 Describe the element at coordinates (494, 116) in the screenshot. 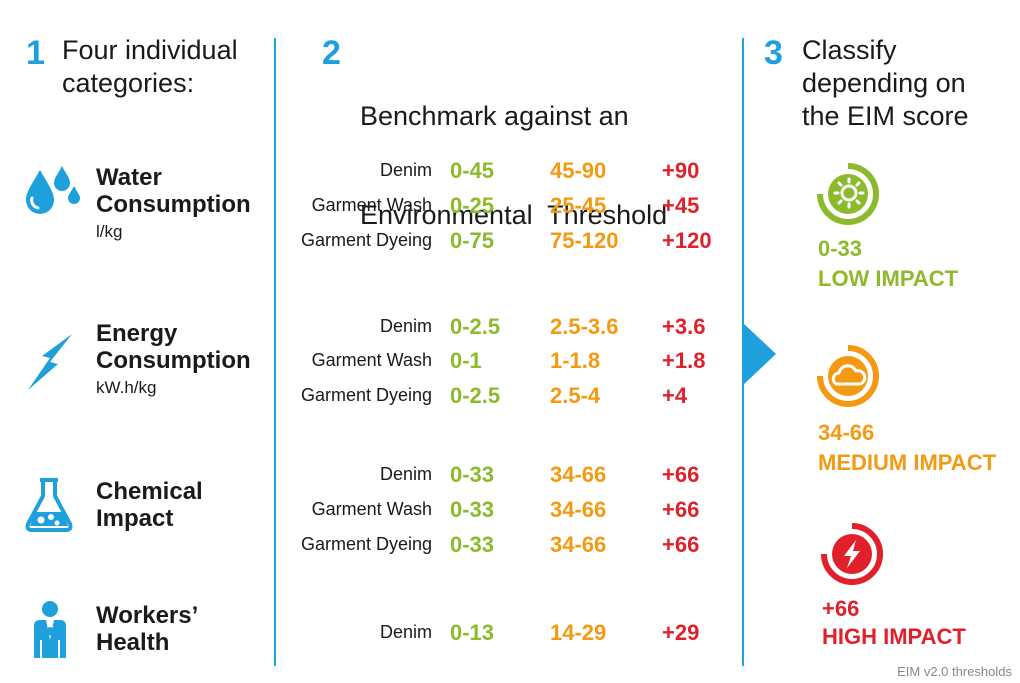

I see `step-2-line-1: Benchmark against an` at that location.